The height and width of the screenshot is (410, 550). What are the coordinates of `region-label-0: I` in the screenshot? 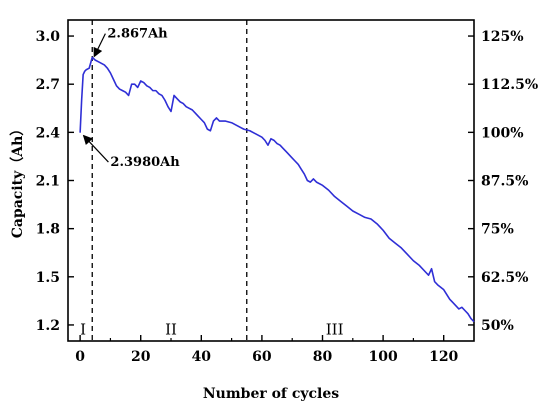 It's located at (83, 330).